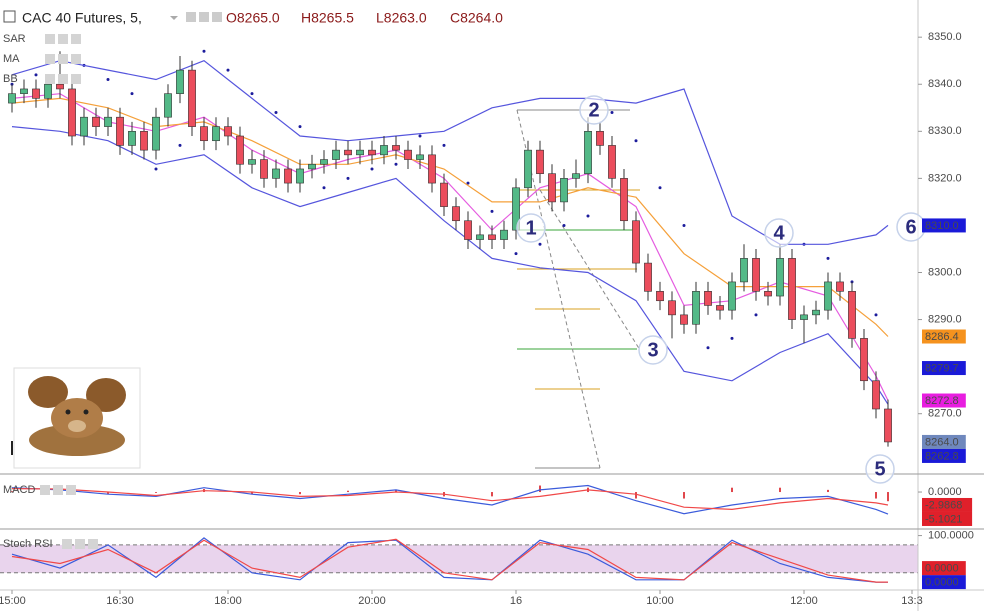 The width and height of the screenshot is (984, 611). I want to click on ohlc-value: C8264.0, so click(476, 18).